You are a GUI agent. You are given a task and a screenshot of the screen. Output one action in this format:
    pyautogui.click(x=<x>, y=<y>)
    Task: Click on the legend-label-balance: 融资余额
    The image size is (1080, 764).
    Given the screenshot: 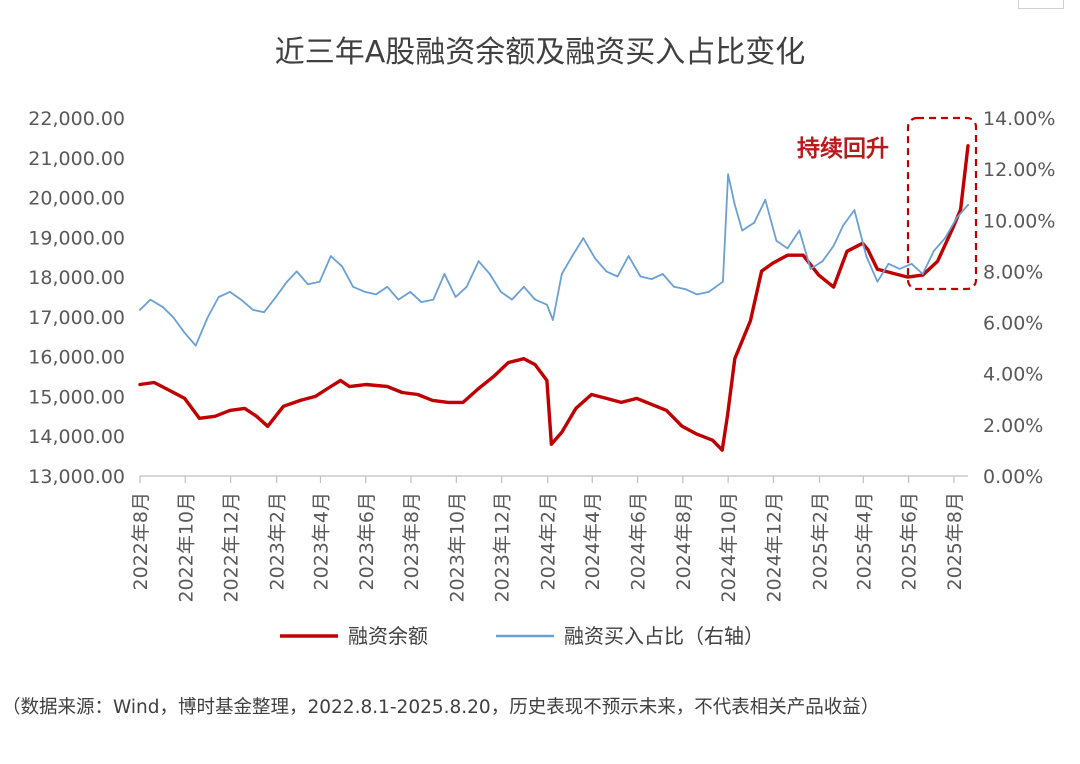 What is the action you would take?
    pyautogui.click(x=388, y=636)
    